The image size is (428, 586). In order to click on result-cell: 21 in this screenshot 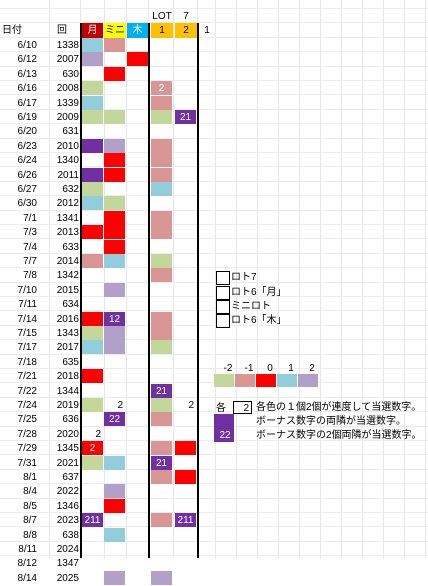, I will do `click(185, 117)`.